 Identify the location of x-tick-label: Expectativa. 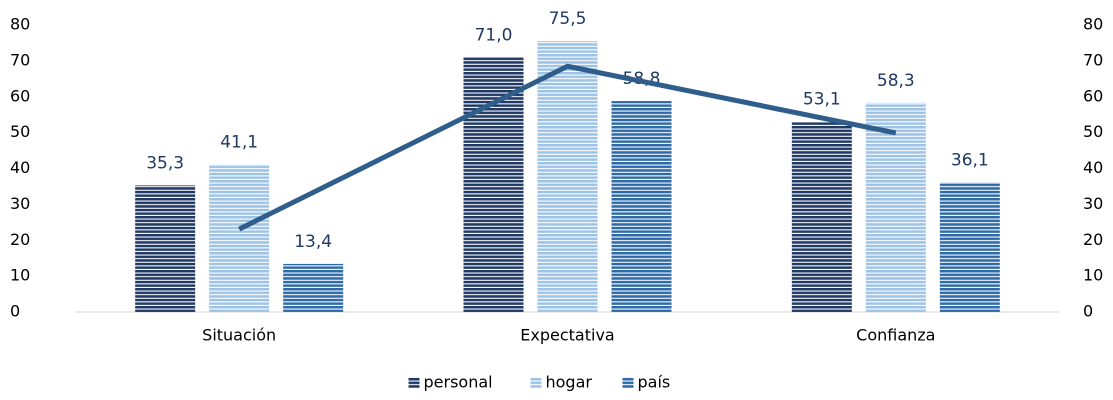
(567, 335).